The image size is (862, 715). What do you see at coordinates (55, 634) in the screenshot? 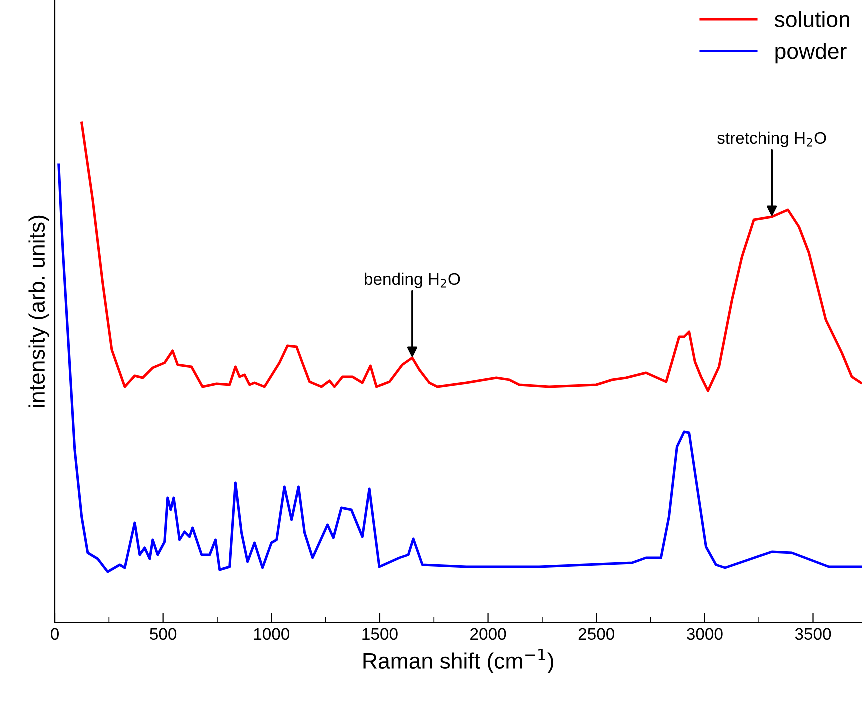
I see `x-tick-label: 0` at bounding box center [55, 634].